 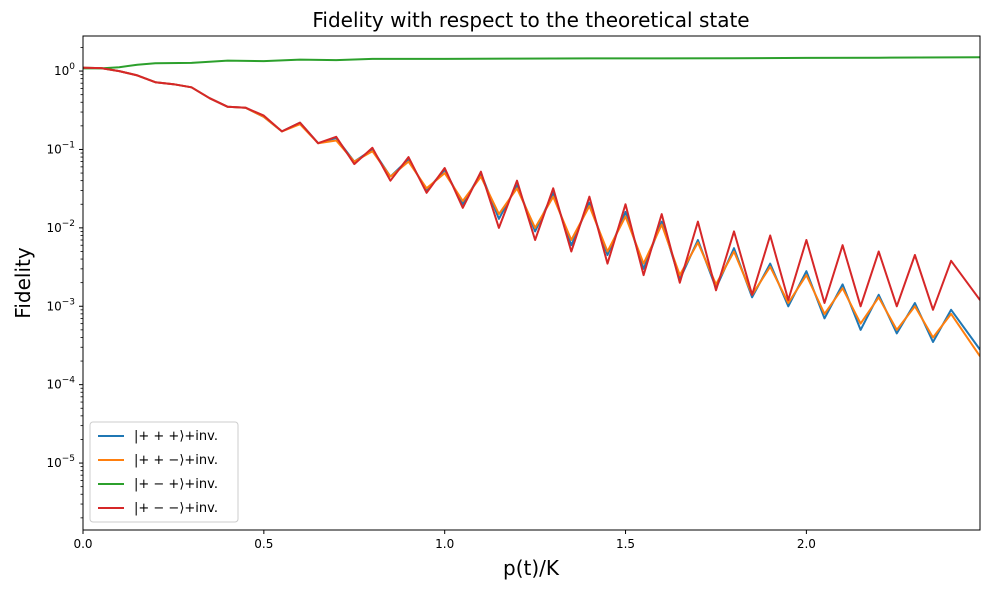 I want to click on legend-box, so click(x=164, y=472).